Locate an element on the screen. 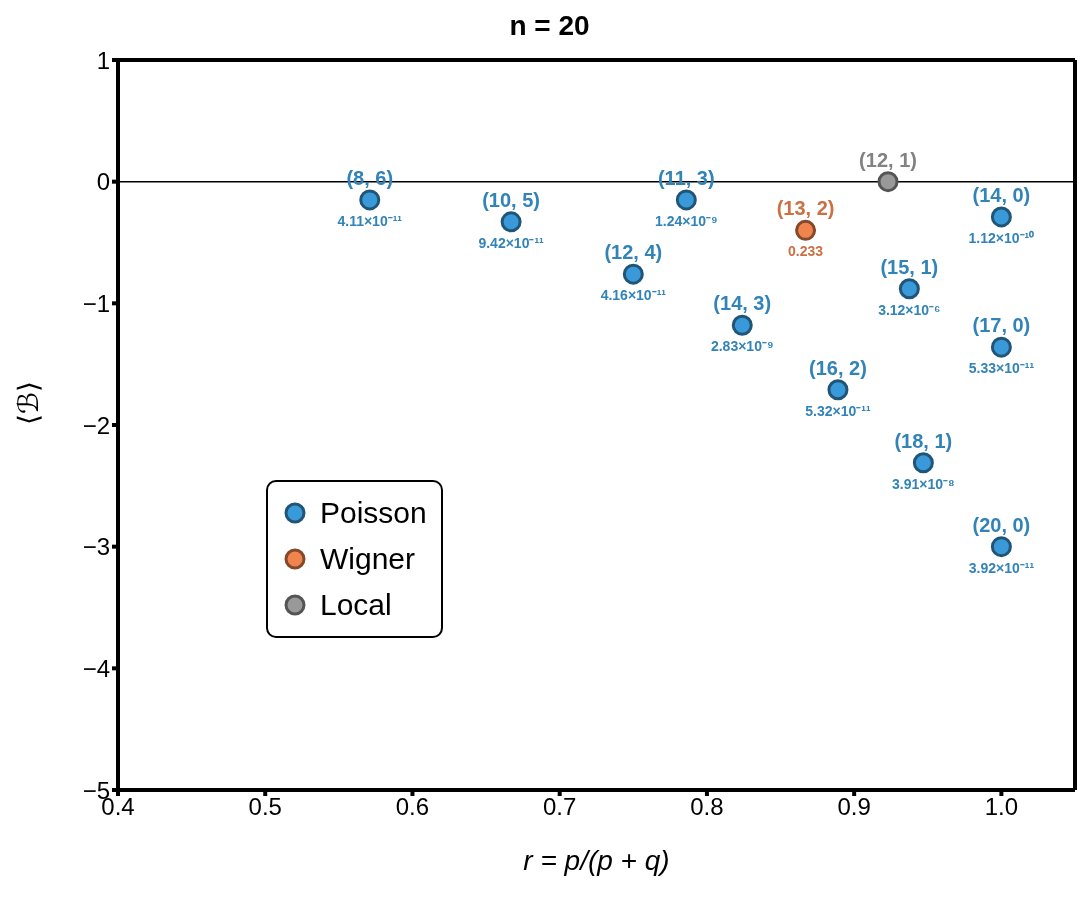 The height and width of the screenshot is (905, 1083). x-tick-label: 0.8 is located at coordinates (707, 807).